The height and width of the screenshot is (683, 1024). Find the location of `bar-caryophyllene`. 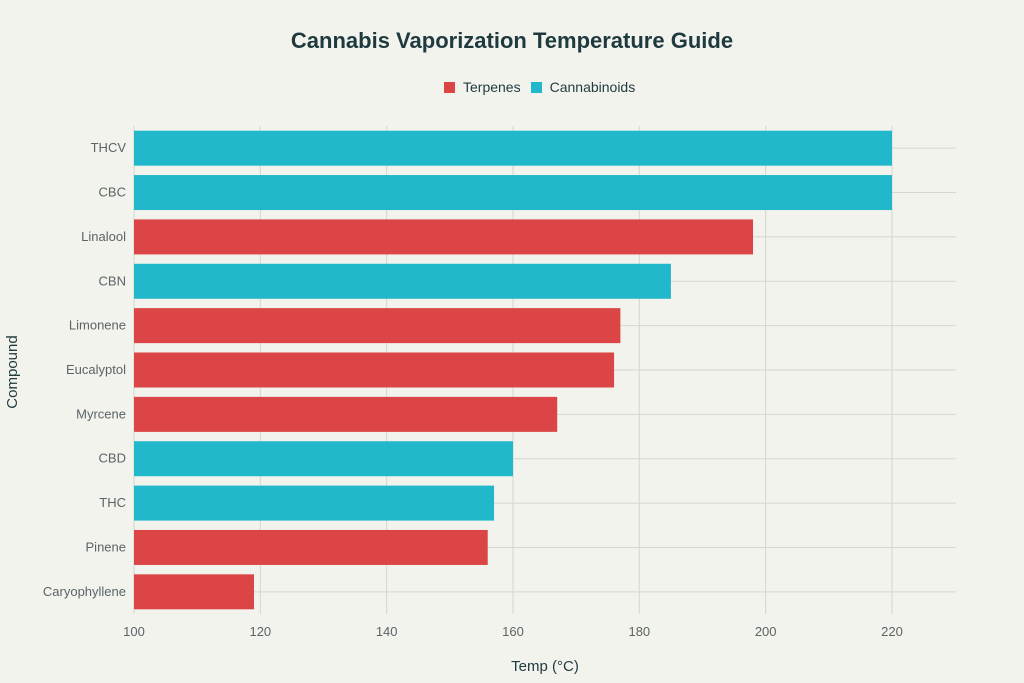

bar-caryophyllene is located at coordinates (194, 592).